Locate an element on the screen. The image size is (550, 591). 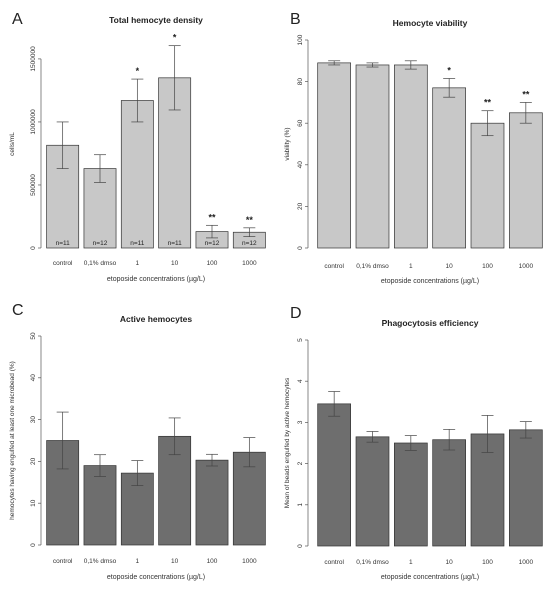
y-tick-label: 2 is located at coordinates (300, 463).